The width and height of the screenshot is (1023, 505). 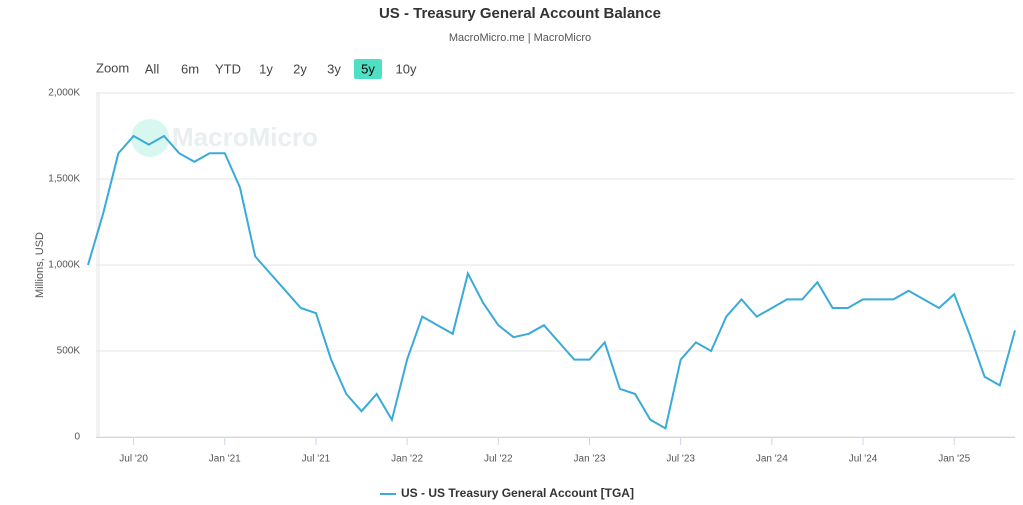 I want to click on watermark-logo, so click(x=150, y=138).